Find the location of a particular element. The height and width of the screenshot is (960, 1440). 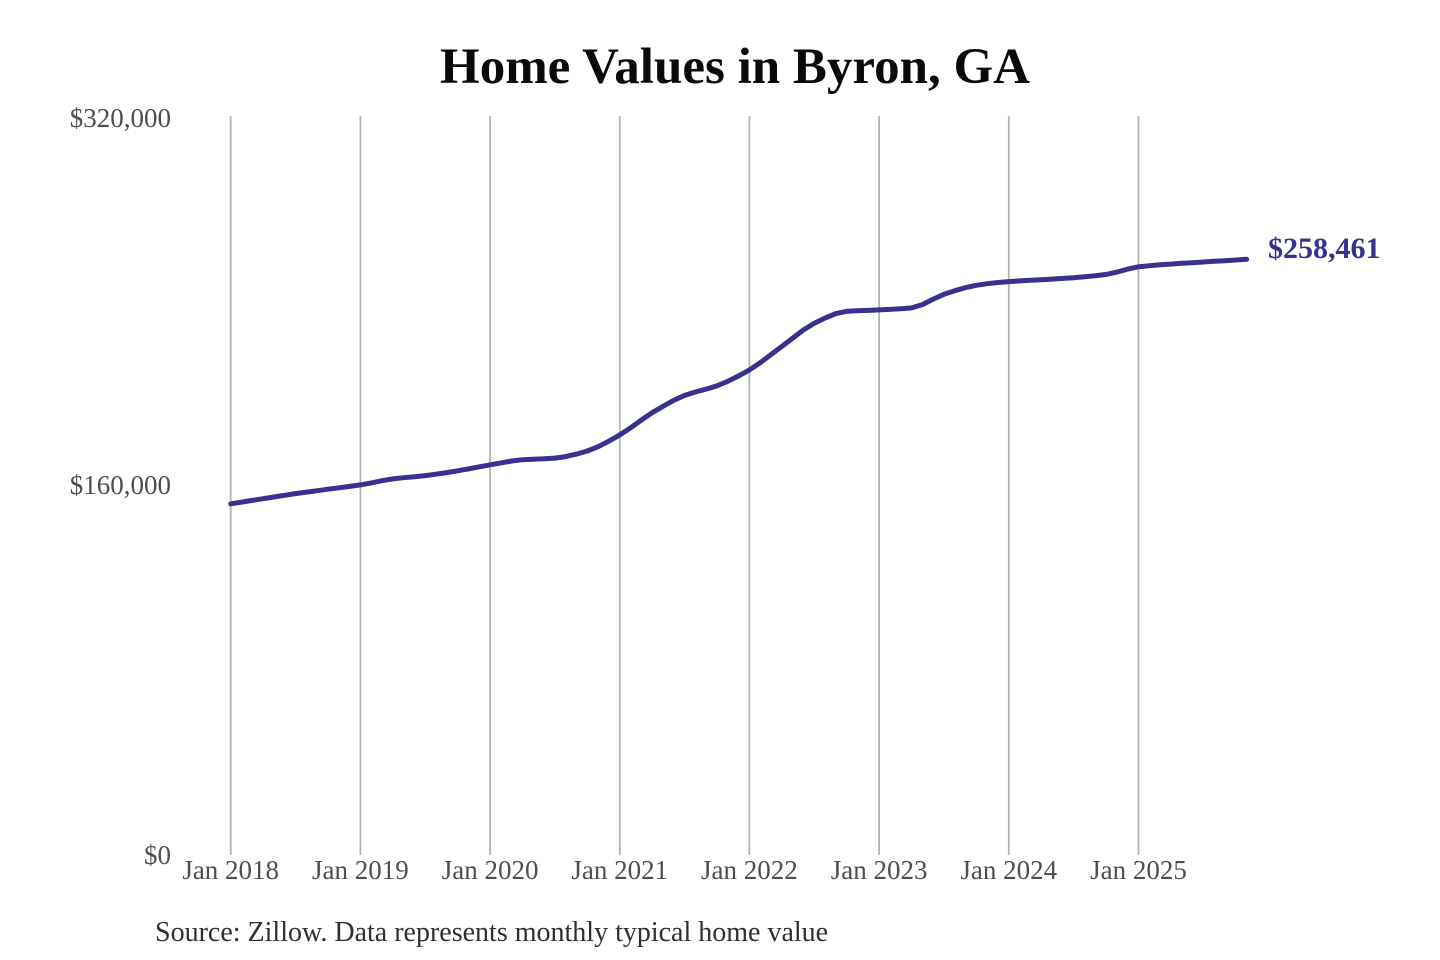

svg-text: Jan 2023 is located at coordinates (879, 870).